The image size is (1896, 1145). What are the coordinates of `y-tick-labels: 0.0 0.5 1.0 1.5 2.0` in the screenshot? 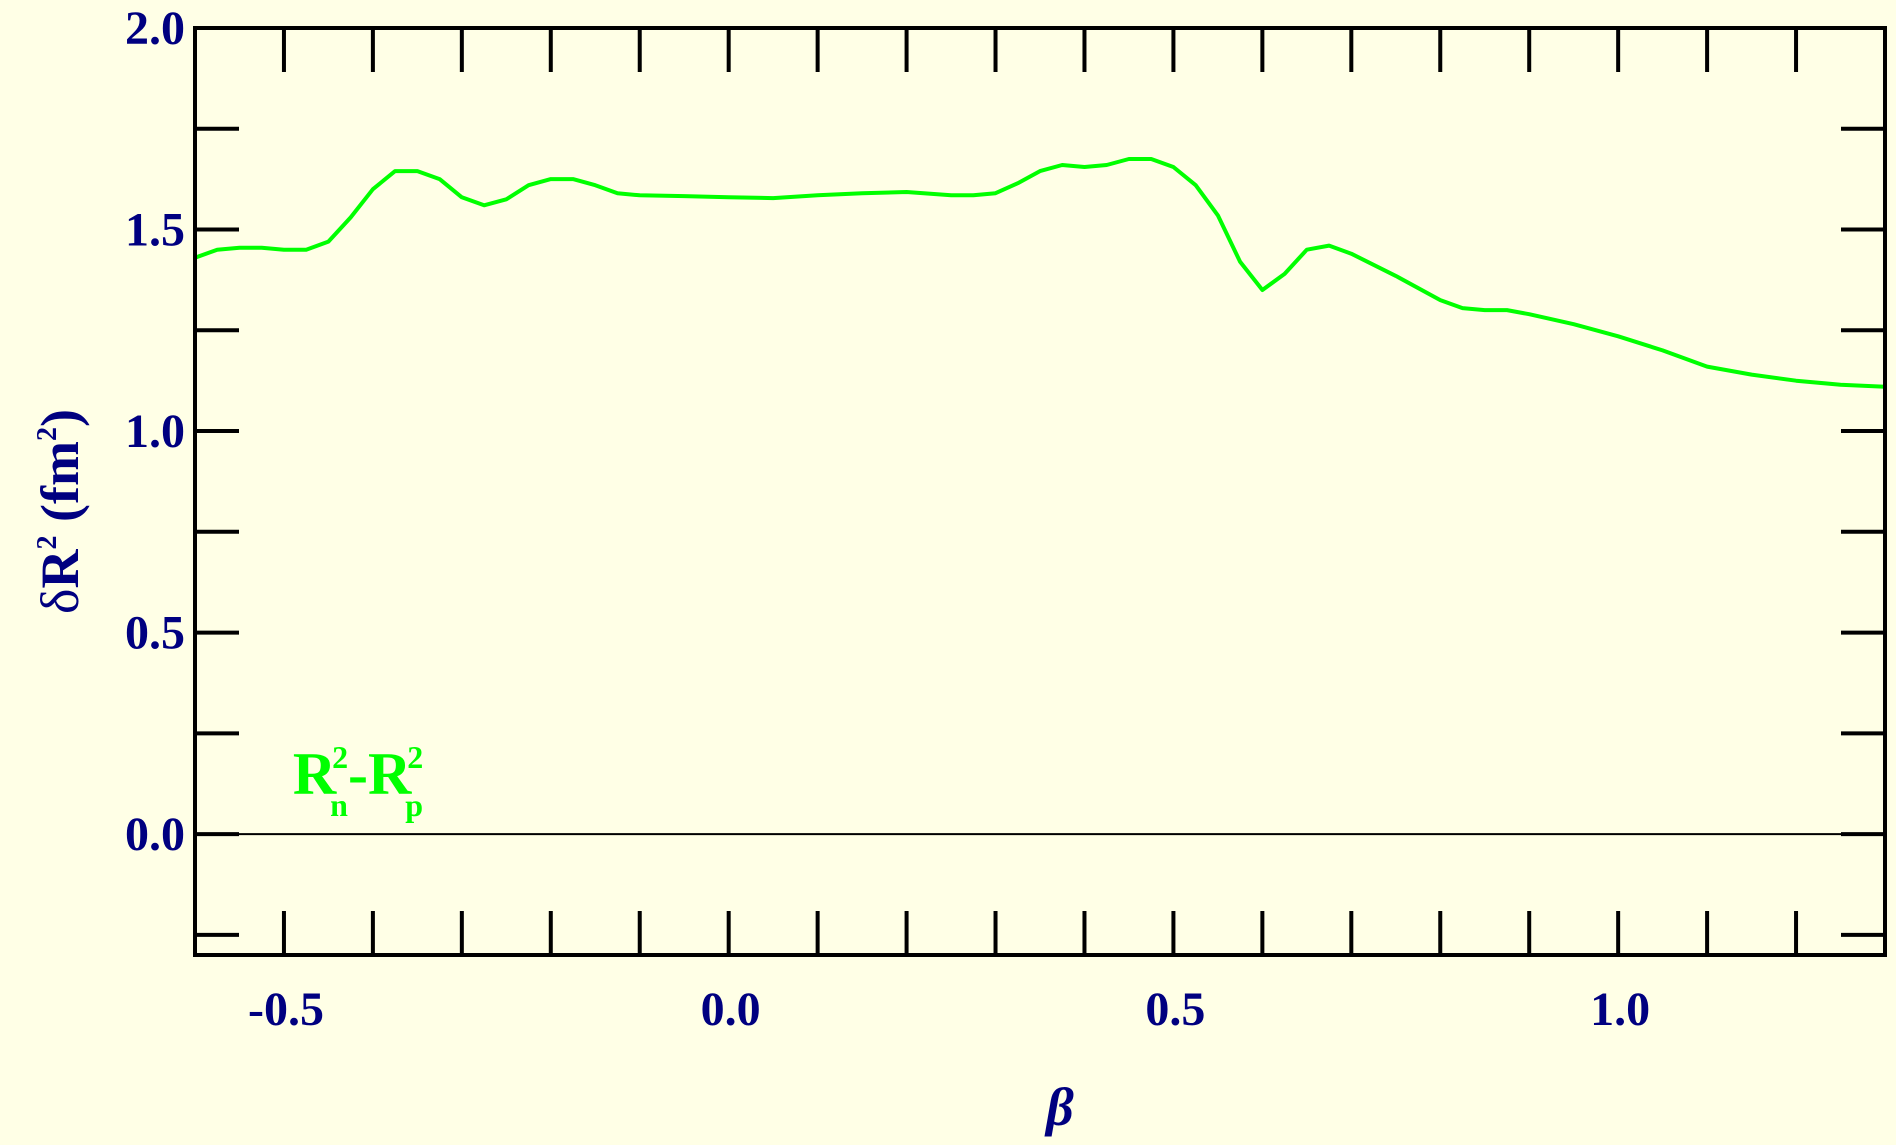 It's located at (155, 431).